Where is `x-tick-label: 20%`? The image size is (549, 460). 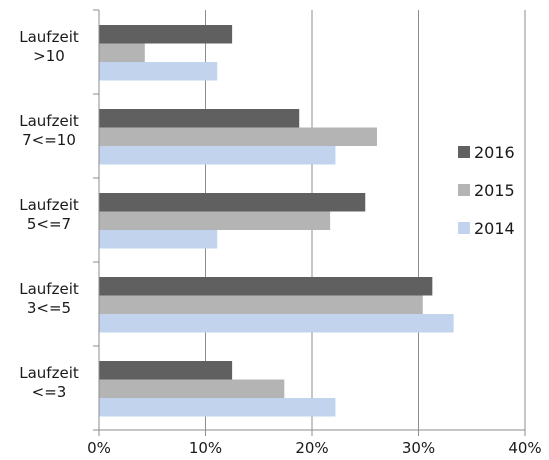
x-tick-label: 20% is located at coordinates (311, 448).